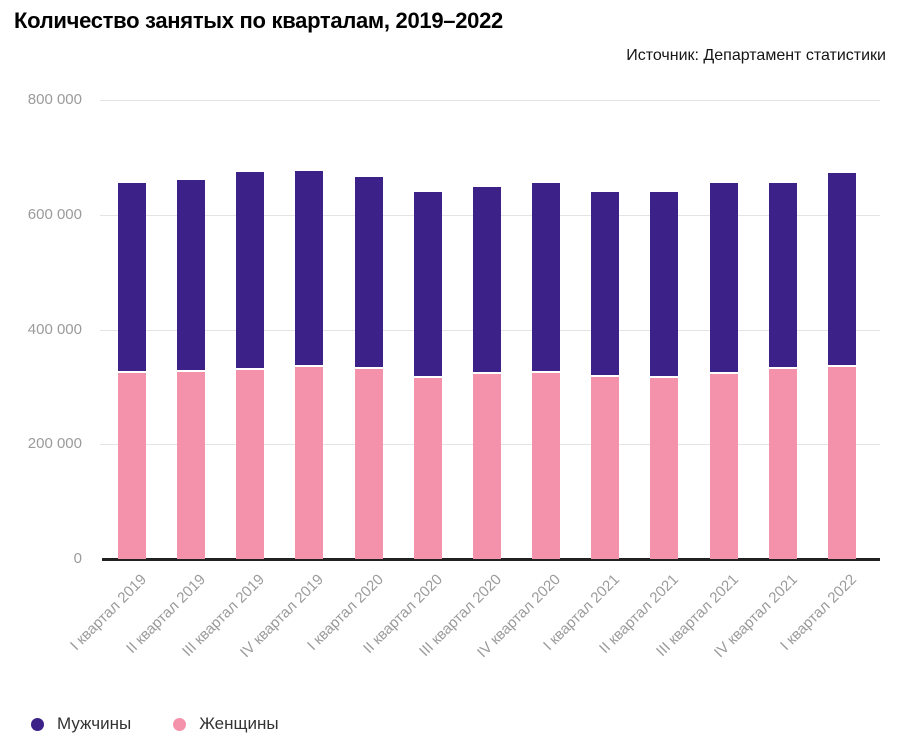 This screenshot has height=750, width=900. I want to click on legend-label: Мужчины, so click(94, 723).